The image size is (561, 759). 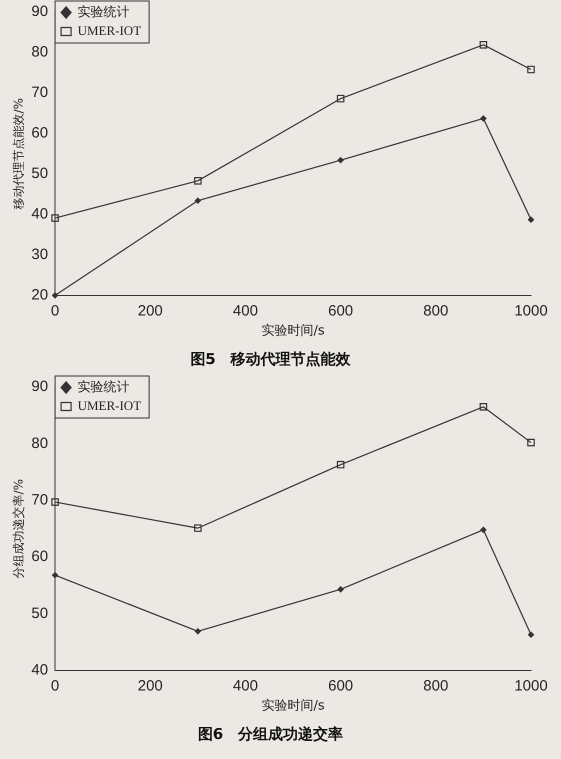 What do you see at coordinates (39, 295) in the screenshot?
I see `y-tick-label: 20` at bounding box center [39, 295].